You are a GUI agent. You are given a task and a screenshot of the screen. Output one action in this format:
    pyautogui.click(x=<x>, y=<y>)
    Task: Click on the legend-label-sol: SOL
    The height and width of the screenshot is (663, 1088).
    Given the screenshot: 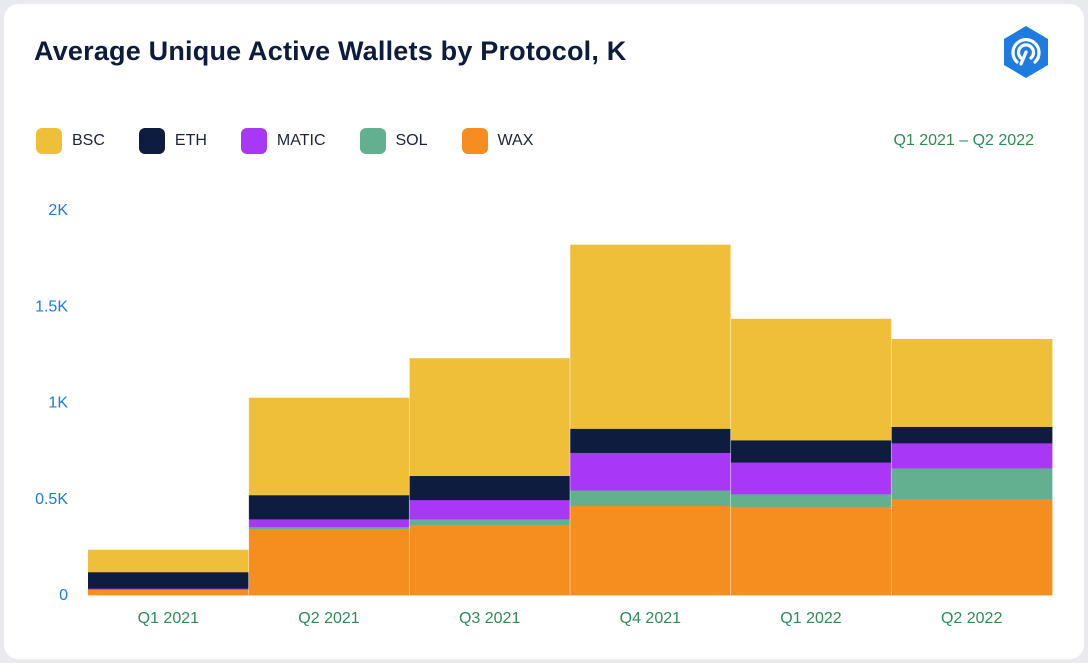 What is the action you would take?
    pyautogui.click(x=411, y=140)
    